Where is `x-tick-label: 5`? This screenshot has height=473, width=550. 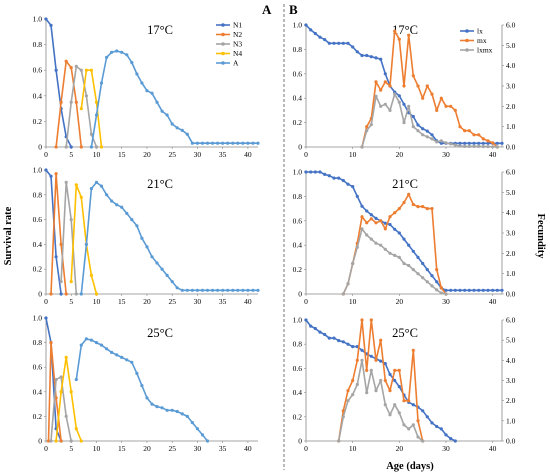 x-tick-label: 5 is located at coordinates (71, 301).